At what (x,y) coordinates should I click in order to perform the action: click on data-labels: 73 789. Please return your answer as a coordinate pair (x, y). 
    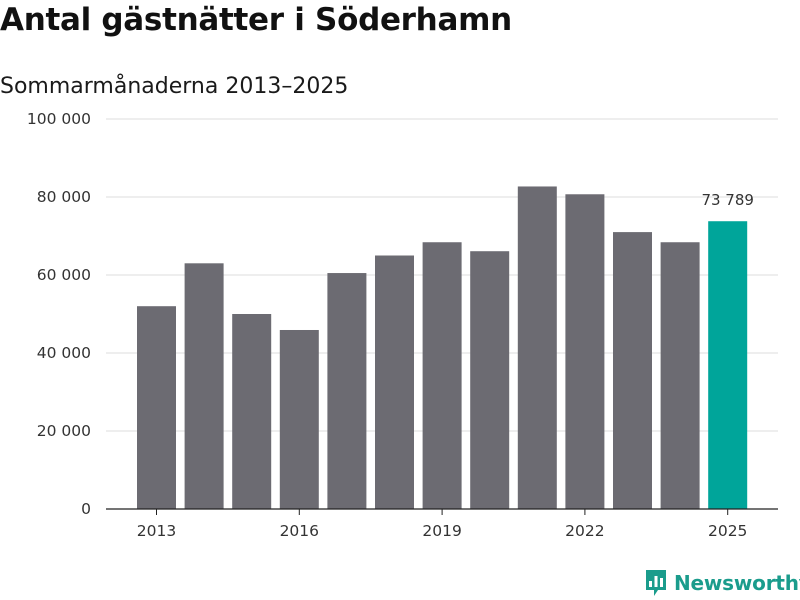
    Looking at the image, I should click on (727, 200).